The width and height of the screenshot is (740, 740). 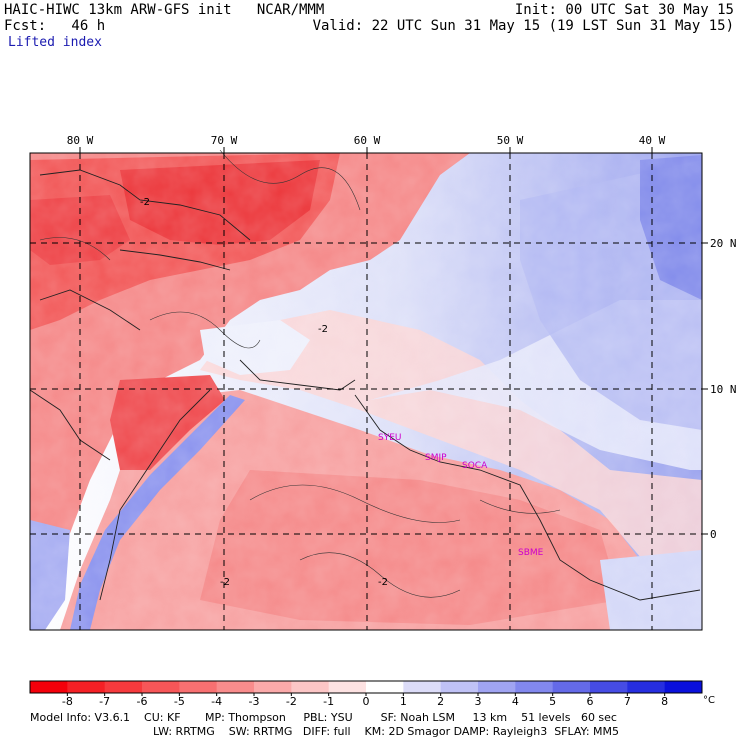 What do you see at coordinates (164, 10) in the screenshot?
I see `model-title: HAIC-HIWC 13km ARW-GFS init NCAR/MMM` at bounding box center [164, 10].